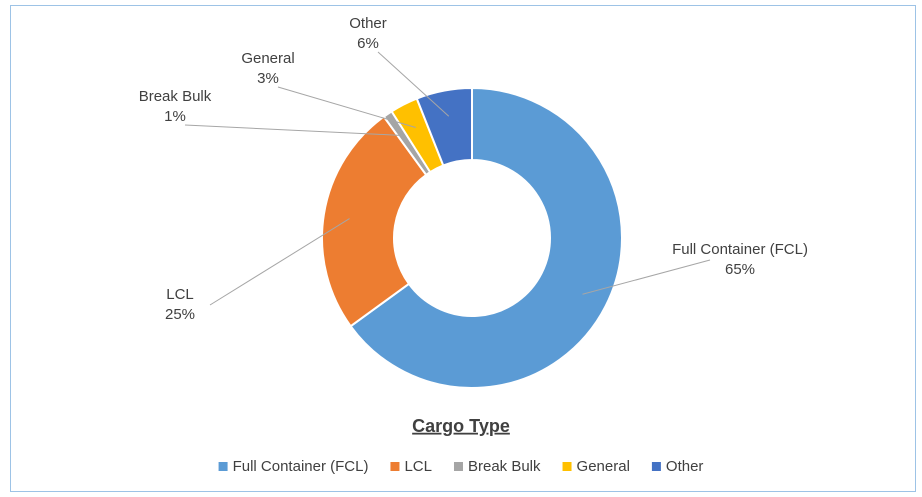 Image resolution: width=922 pixels, height=497 pixels. What do you see at coordinates (368, 23) in the screenshot?
I see `data-label-name: Other` at bounding box center [368, 23].